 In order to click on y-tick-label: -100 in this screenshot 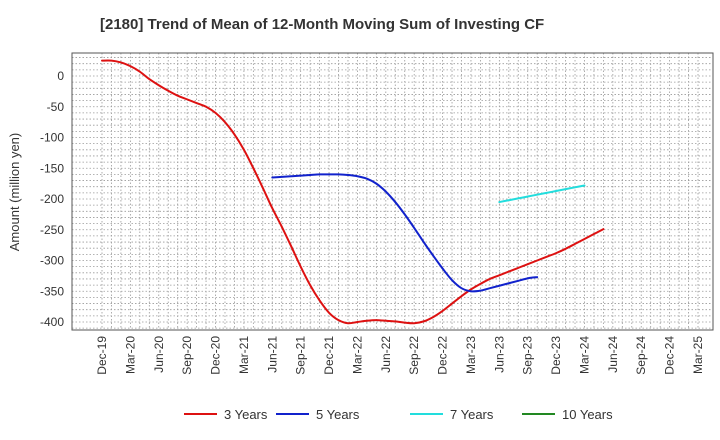, I will do `click(52, 138)`.